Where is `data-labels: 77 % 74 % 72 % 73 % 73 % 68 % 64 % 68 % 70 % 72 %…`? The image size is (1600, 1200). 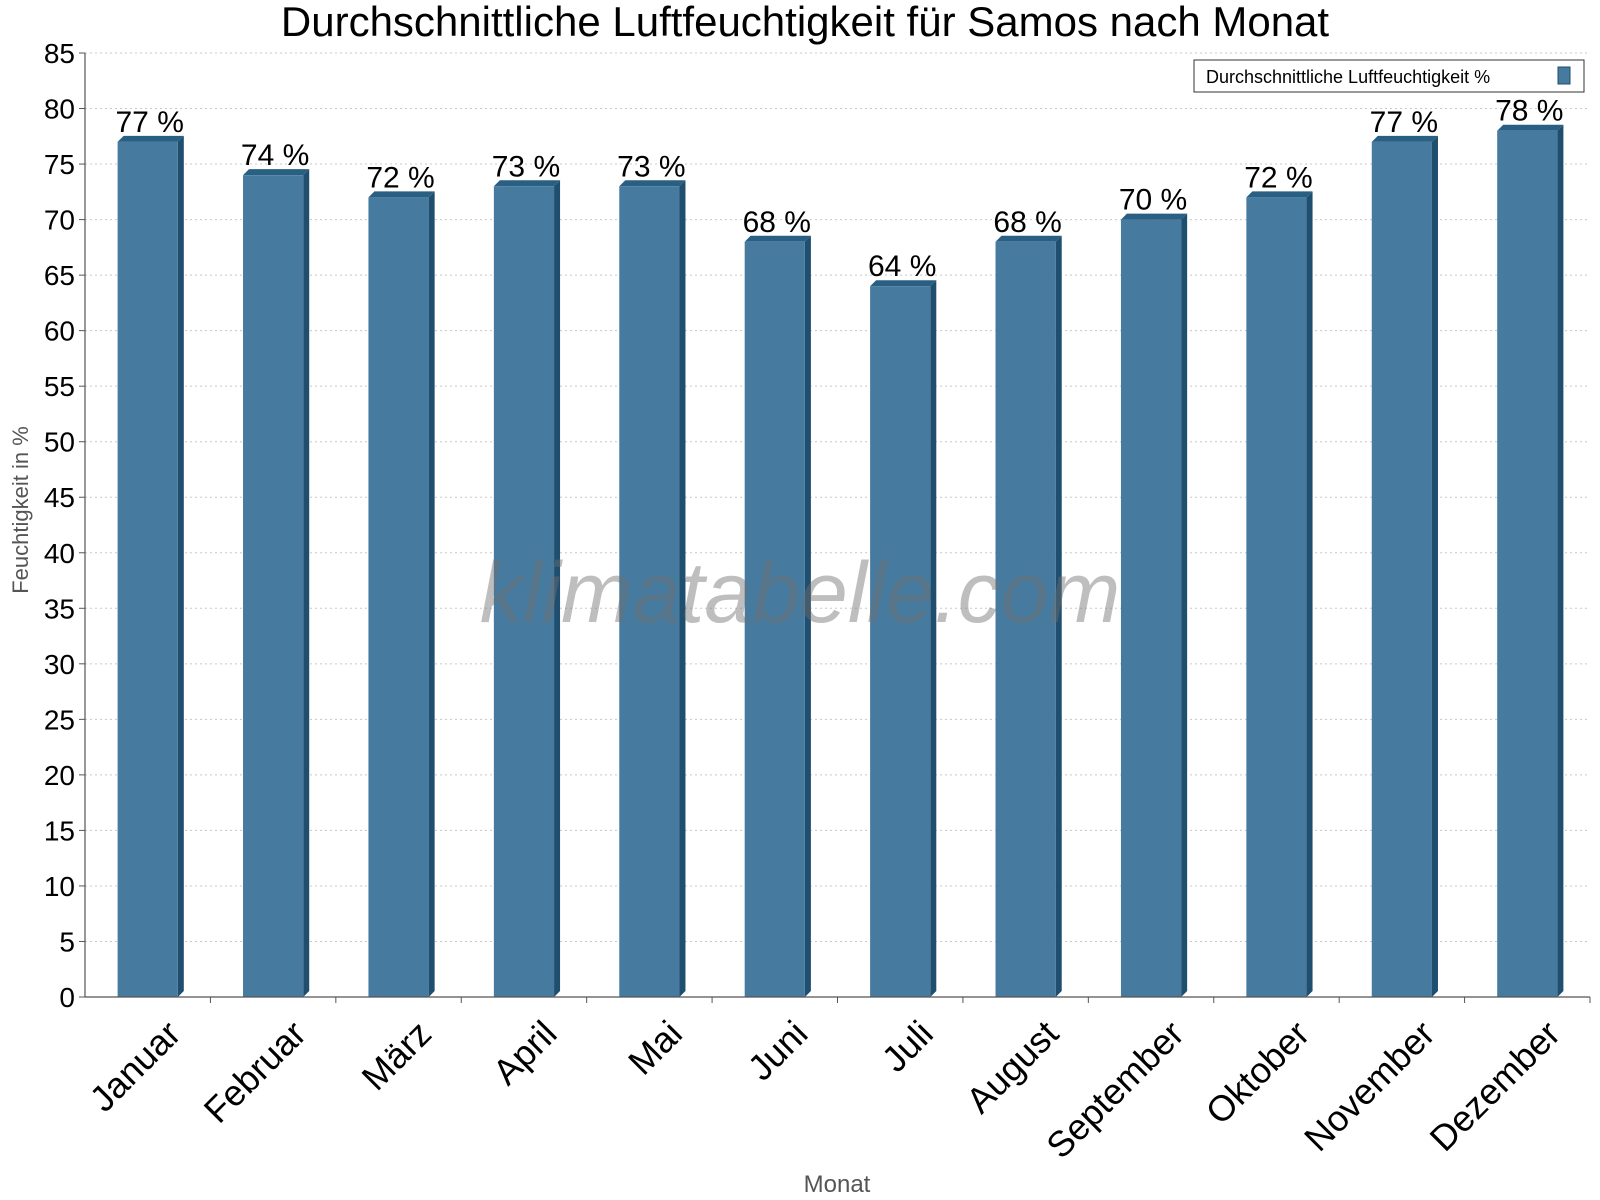
data-labels: 77 % 74 % 72 % 73 % 73 % 68 % 64 % 68 % 70 % 72 %… is located at coordinates (840, 189).